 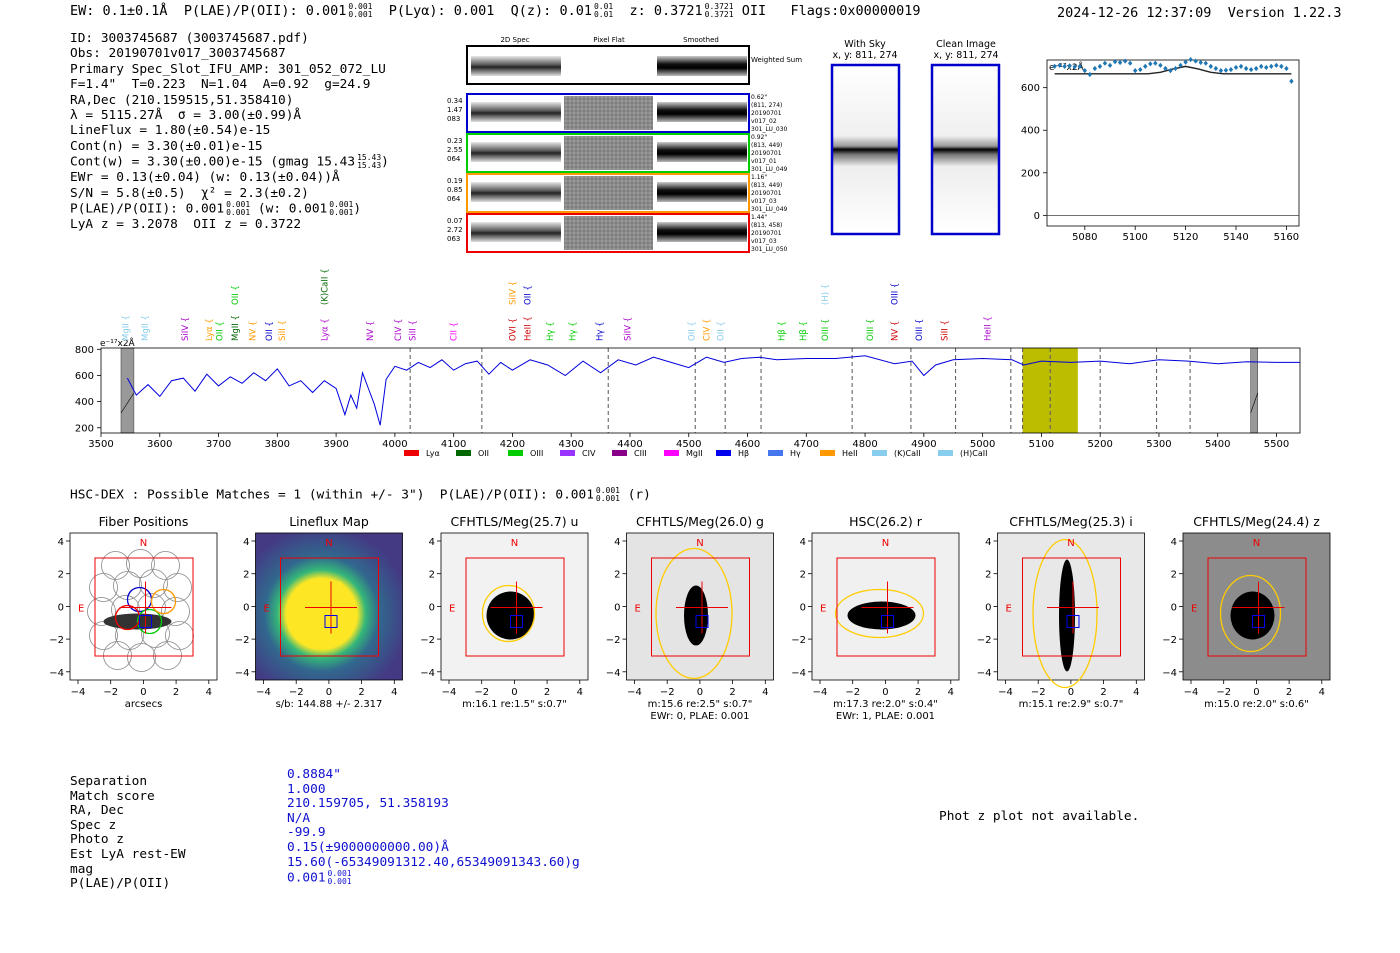 What do you see at coordinates (1223, 692) in the screenshot?
I see `panel-xtick-label-6-1: −2` at bounding box center [1223, 692].